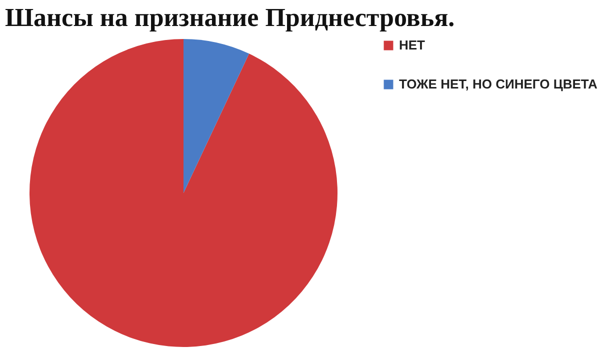  What do you see at coordinates (412, 45) in the screenshot?
I see `legend-label: НЕТ` at bounding box center [412, 45].